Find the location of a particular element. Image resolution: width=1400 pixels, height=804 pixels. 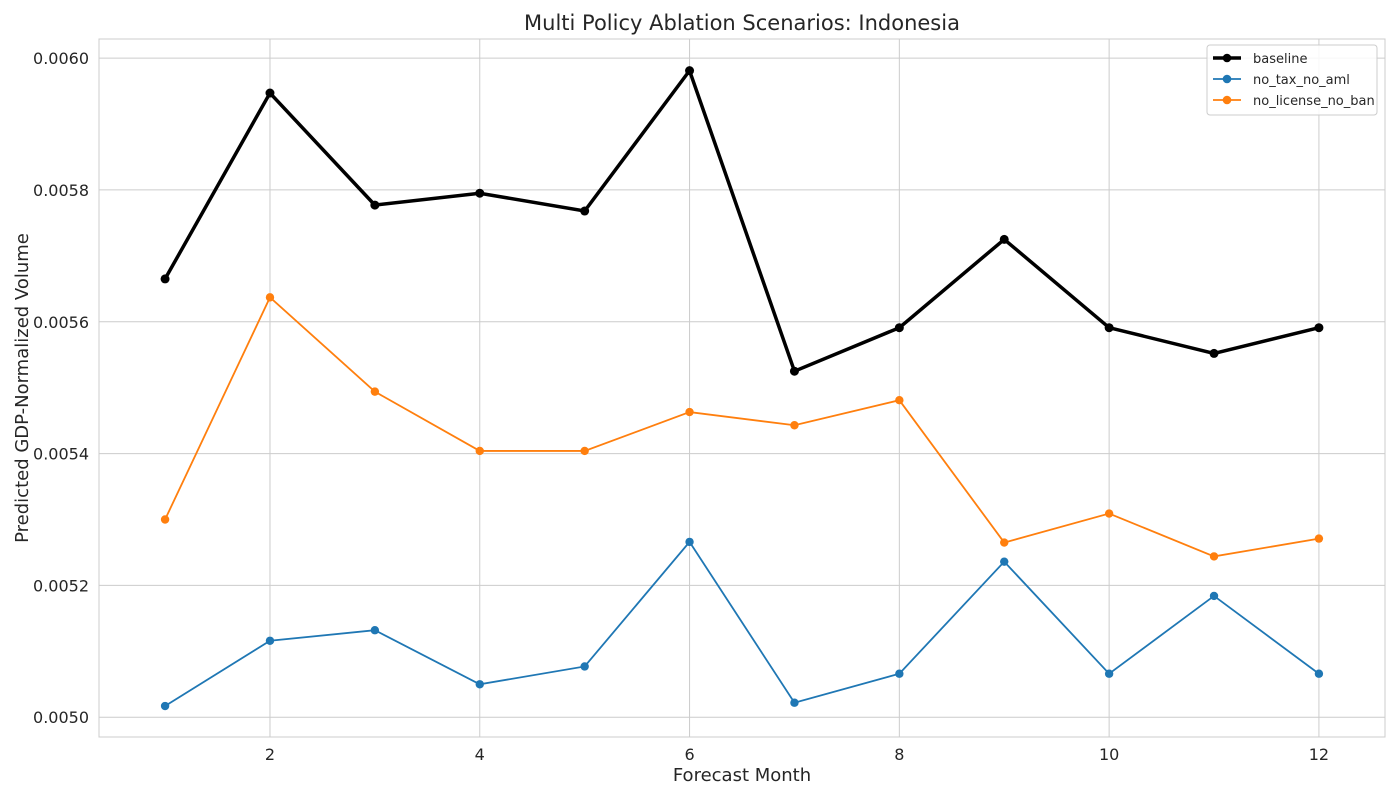

x-tick-label: 6 is located at coordinates (689, 754).